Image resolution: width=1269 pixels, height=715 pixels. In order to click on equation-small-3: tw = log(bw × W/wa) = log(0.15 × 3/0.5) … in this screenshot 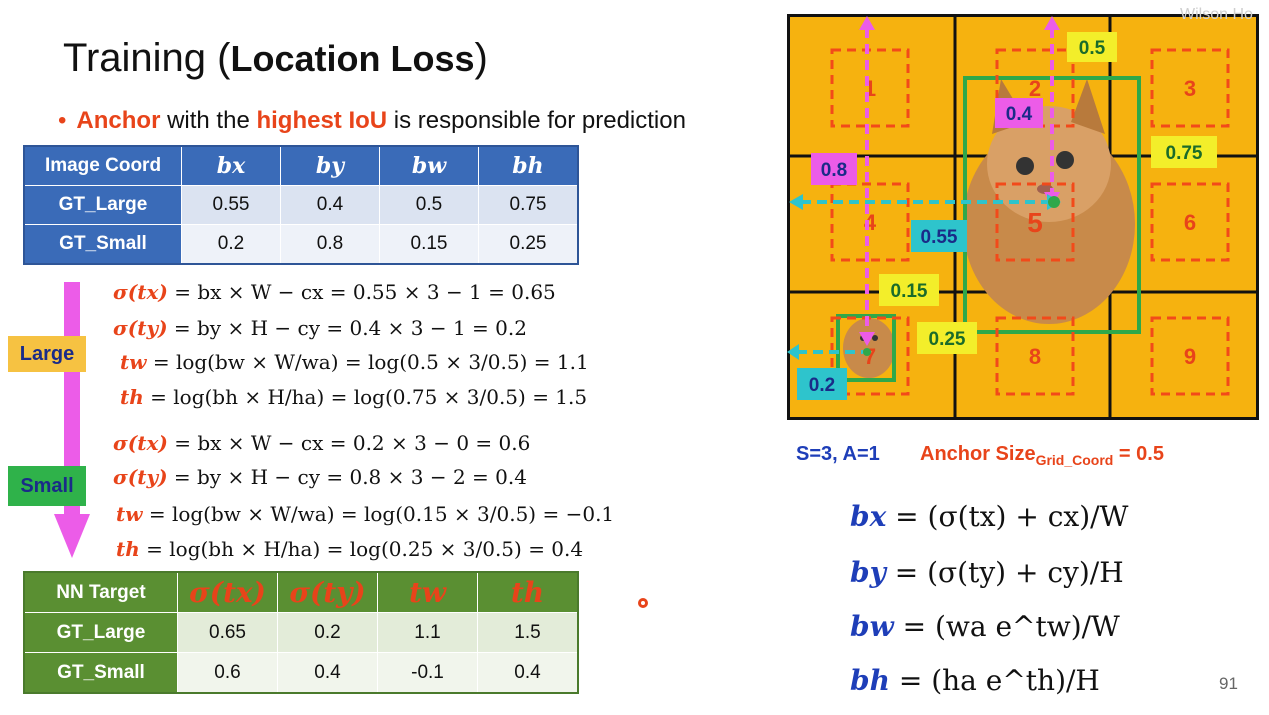, I will do `click(365, 514)`.